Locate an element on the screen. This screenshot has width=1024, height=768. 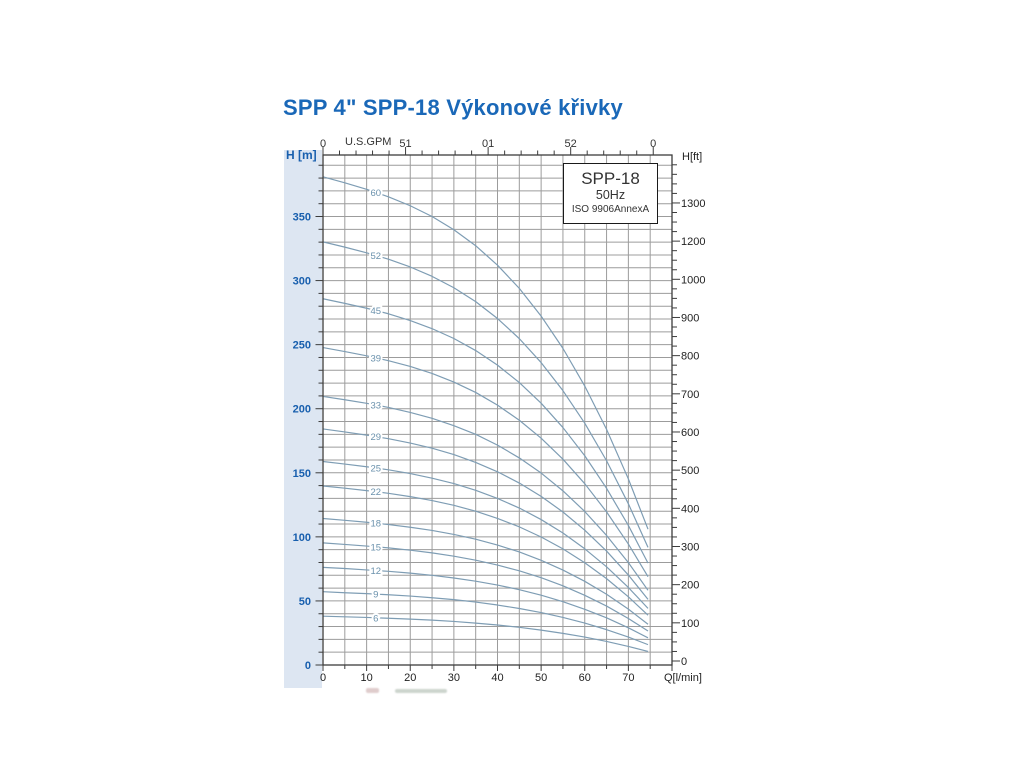
curve-label-15: 15 is located at coordinates (375, 547).